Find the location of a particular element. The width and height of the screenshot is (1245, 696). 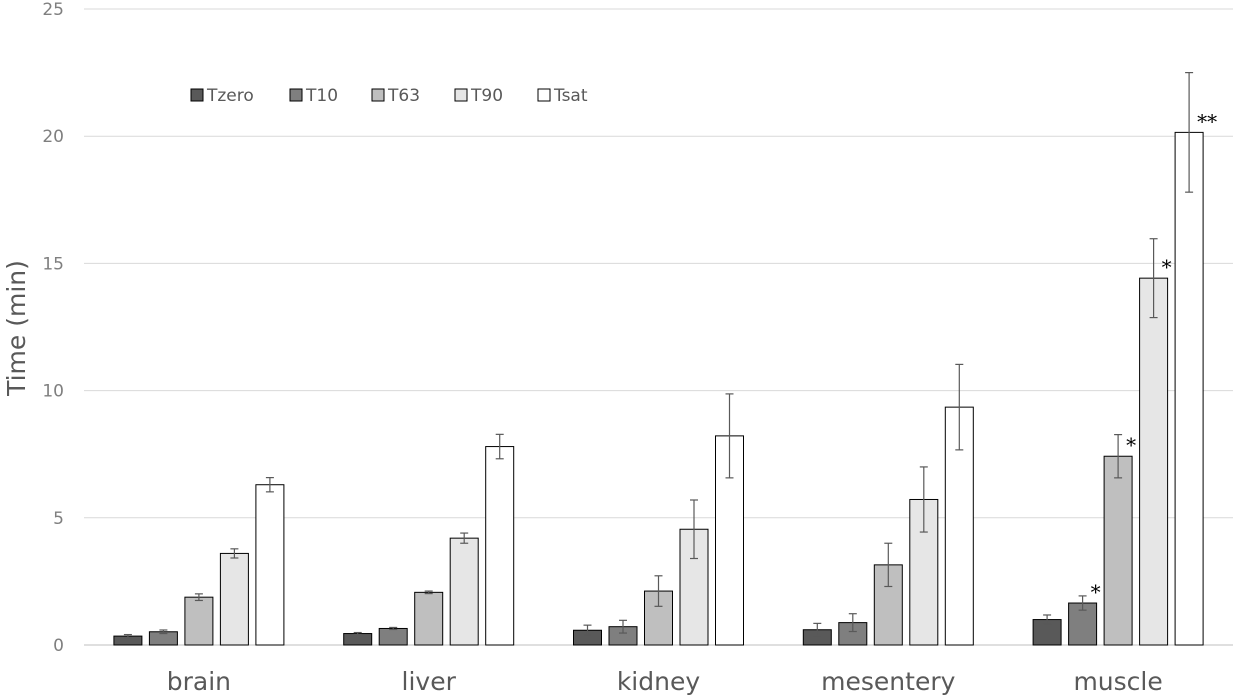

category-label-muscle: muscle is located at coordinates (1117, 681).